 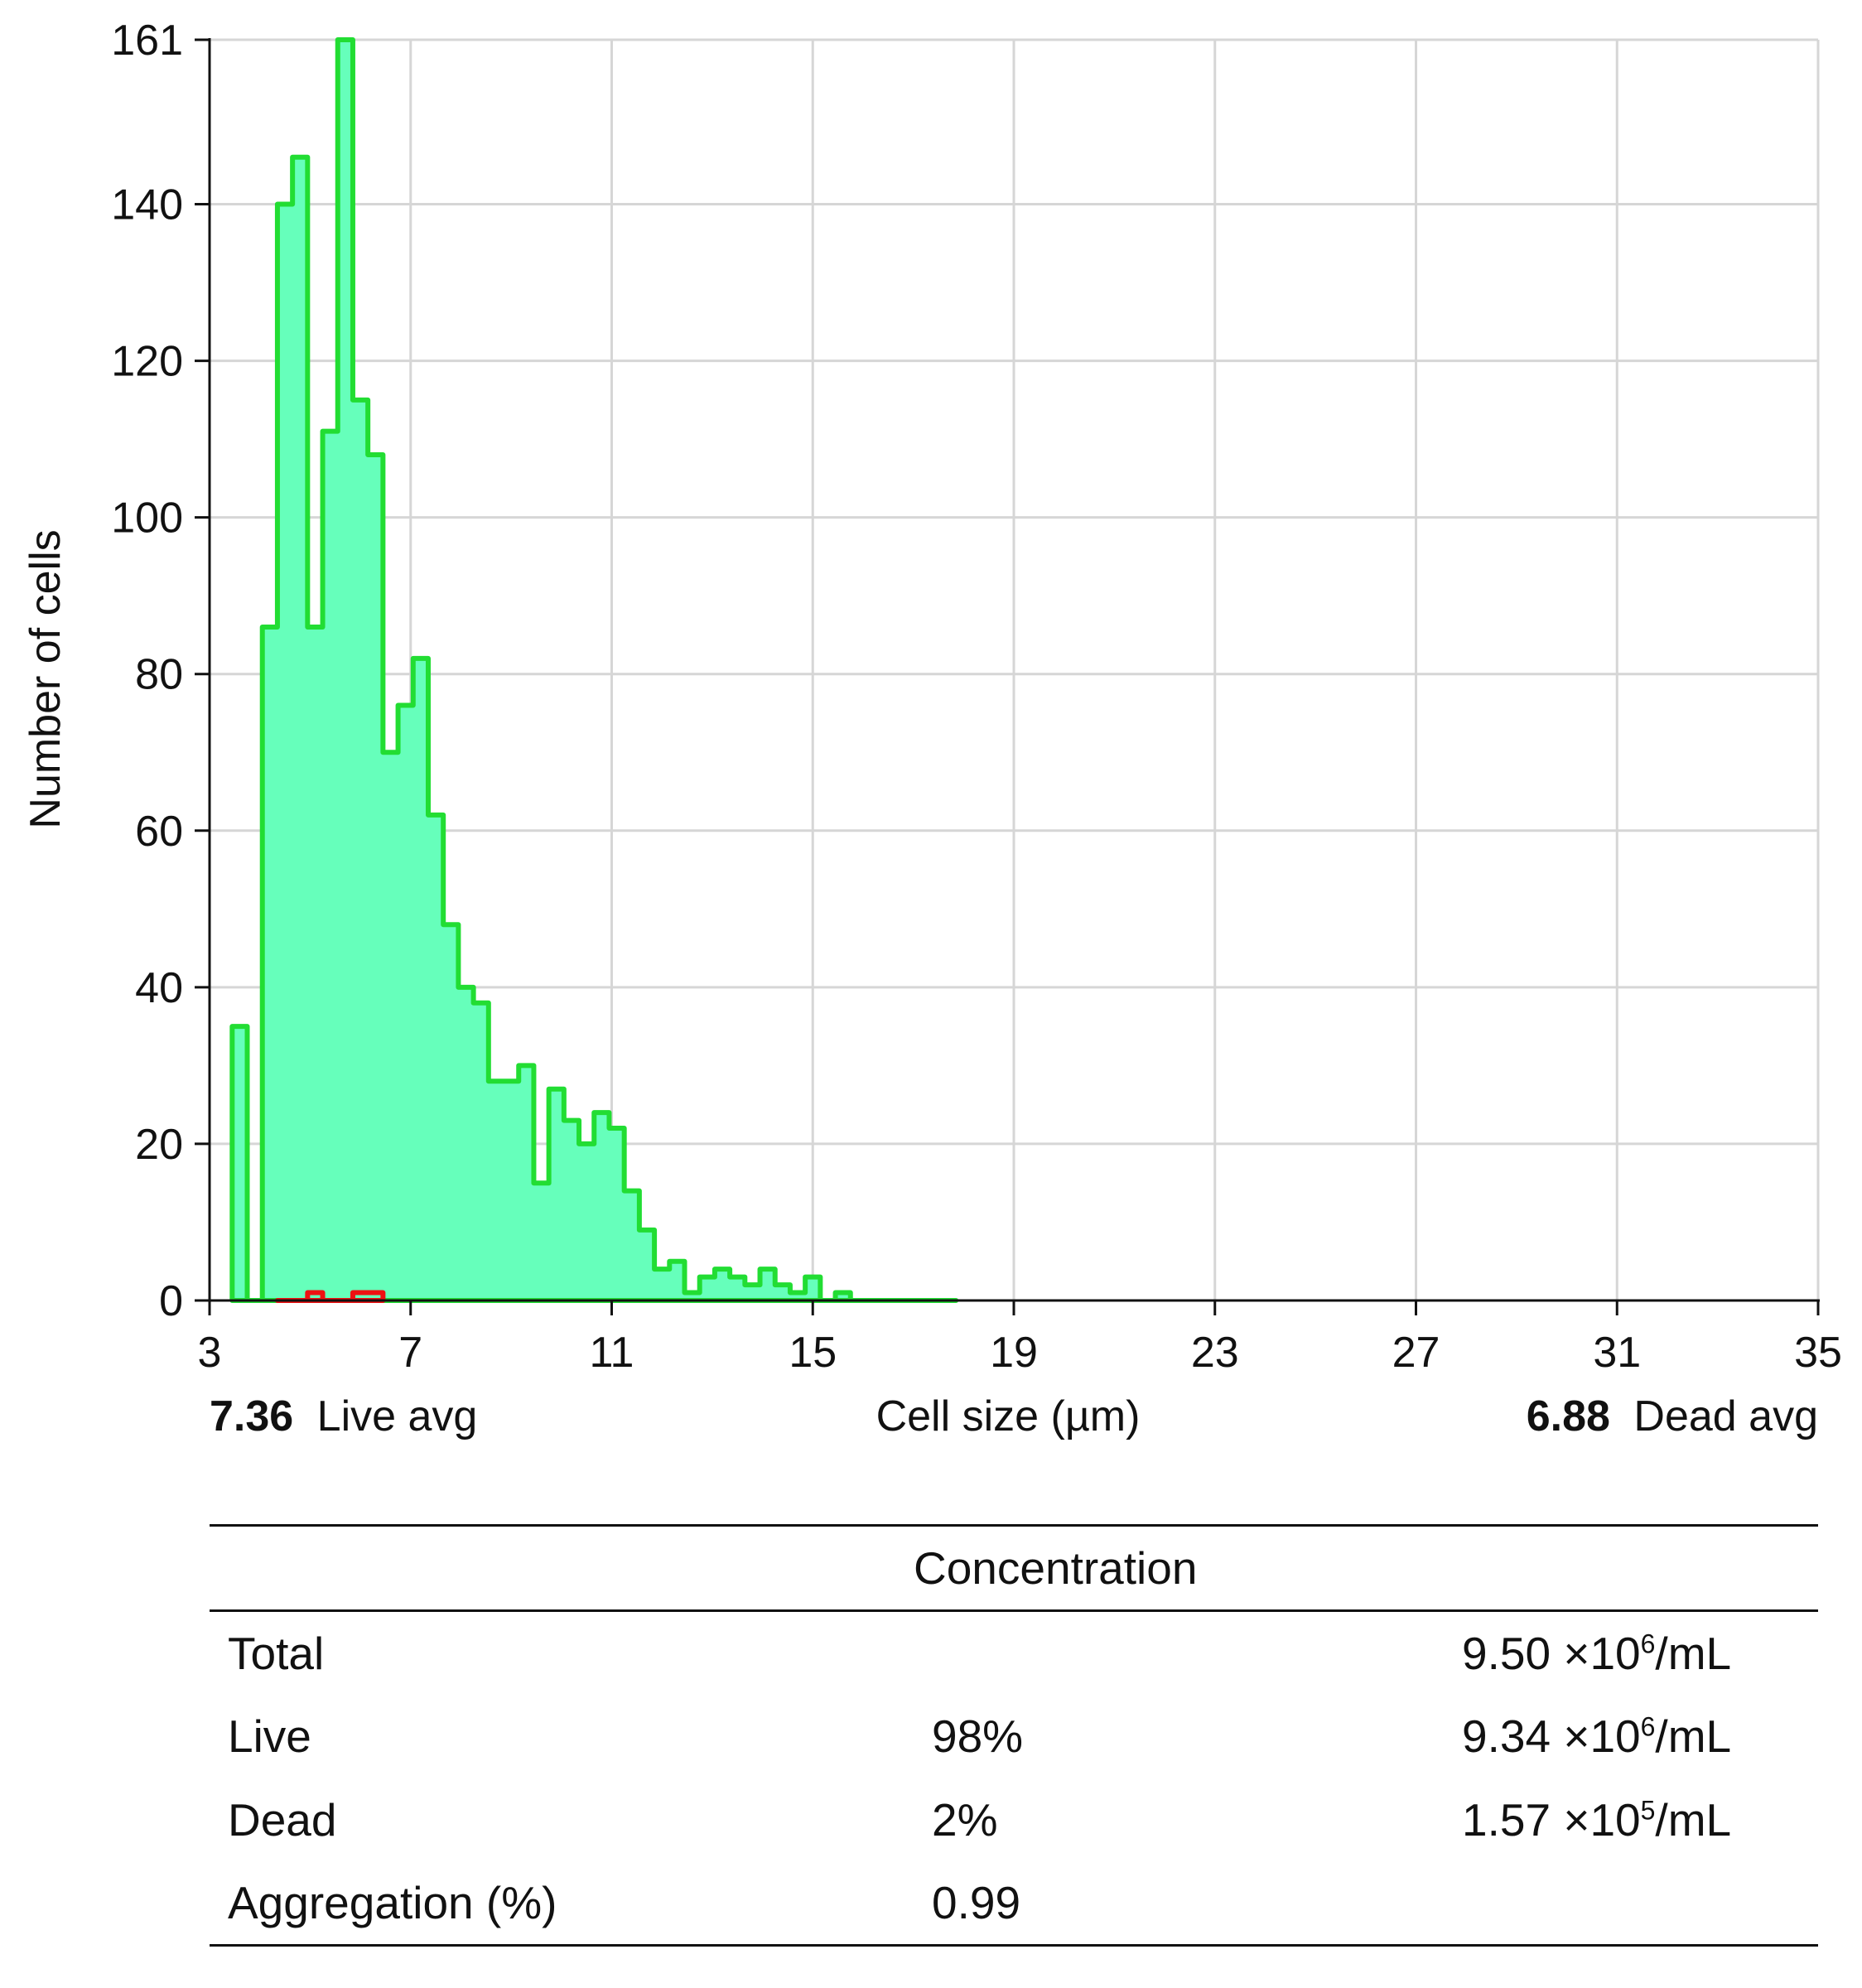 What do you see at coordinates (147, 41) in the screenshot?
I see `y-tick-label: 161` at bounding box center [147, 41].